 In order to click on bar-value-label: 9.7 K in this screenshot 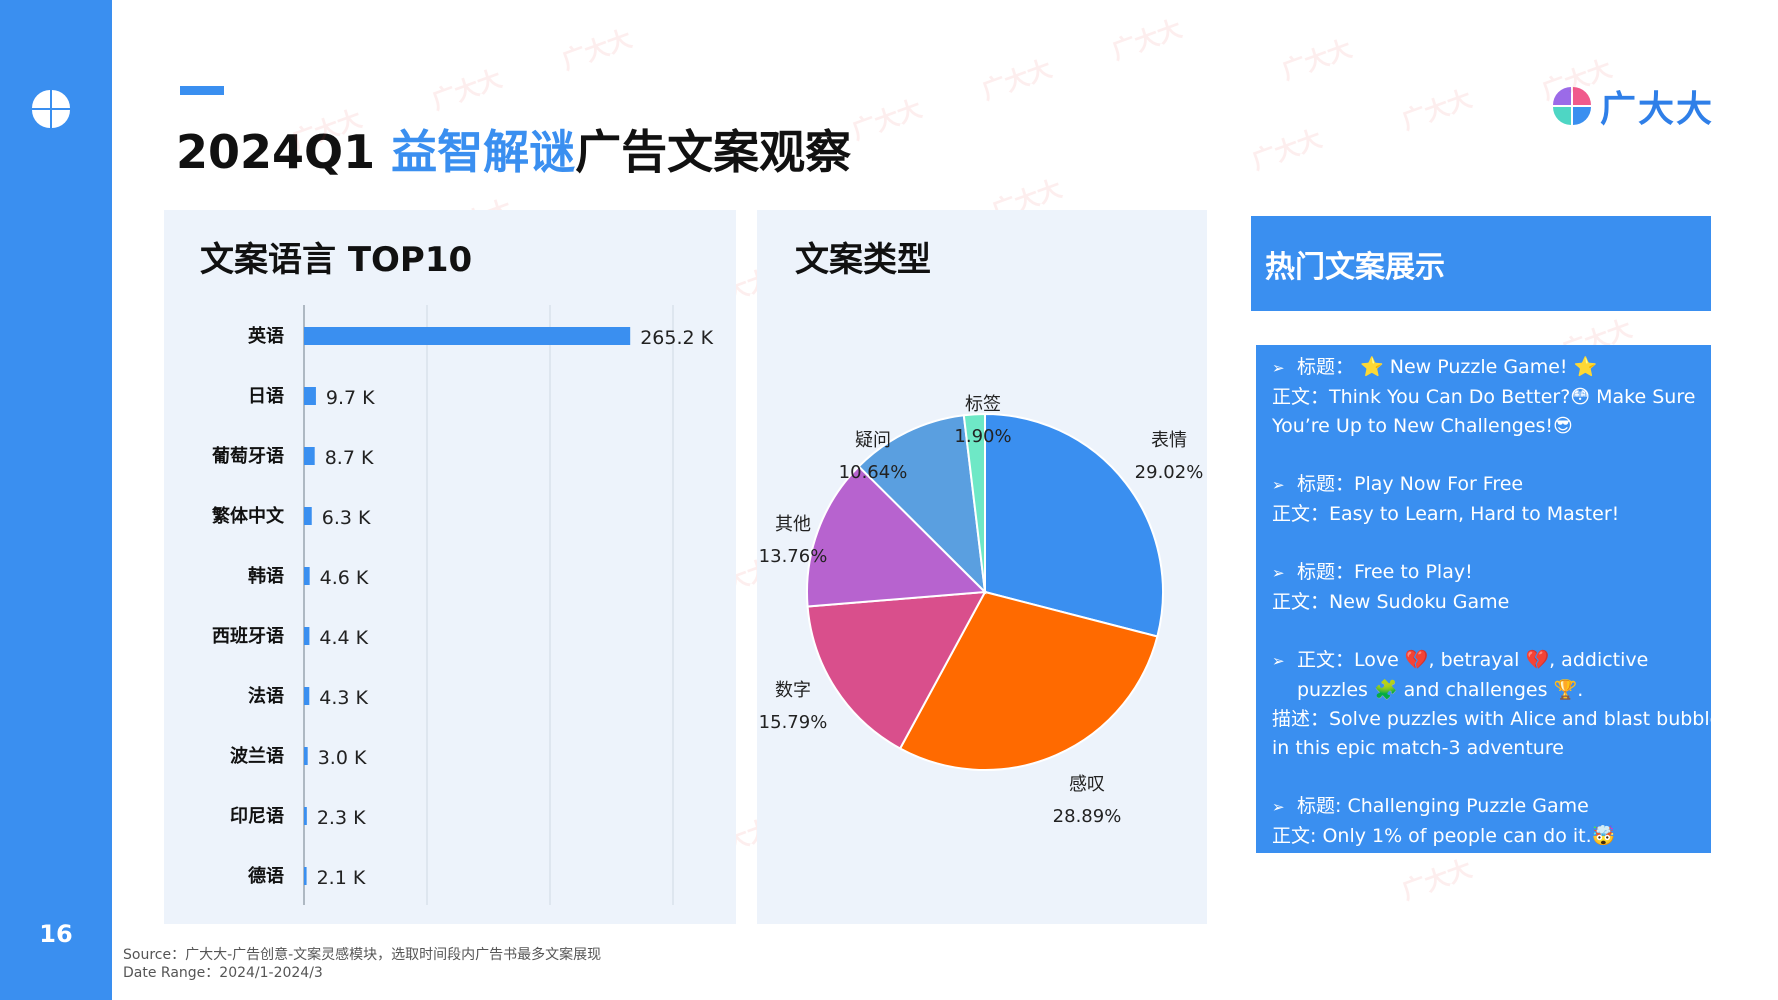, I will do `click(350, 398)`.